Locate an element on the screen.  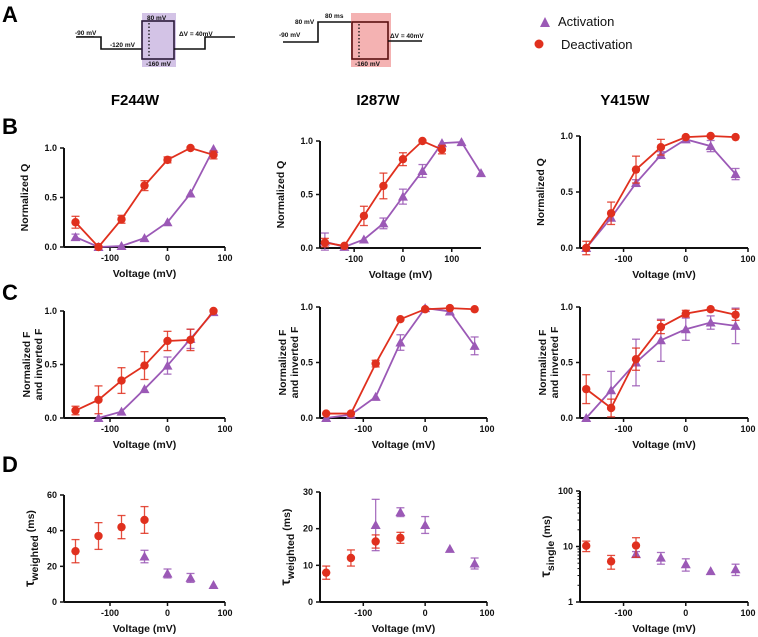
series-line-deactivation is located at coordinates (400, 361).